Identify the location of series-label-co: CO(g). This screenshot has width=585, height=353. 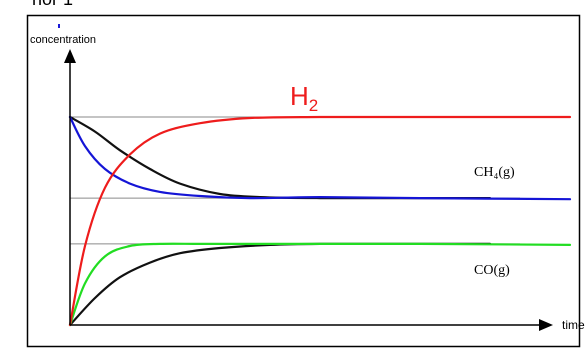
(492, 270).